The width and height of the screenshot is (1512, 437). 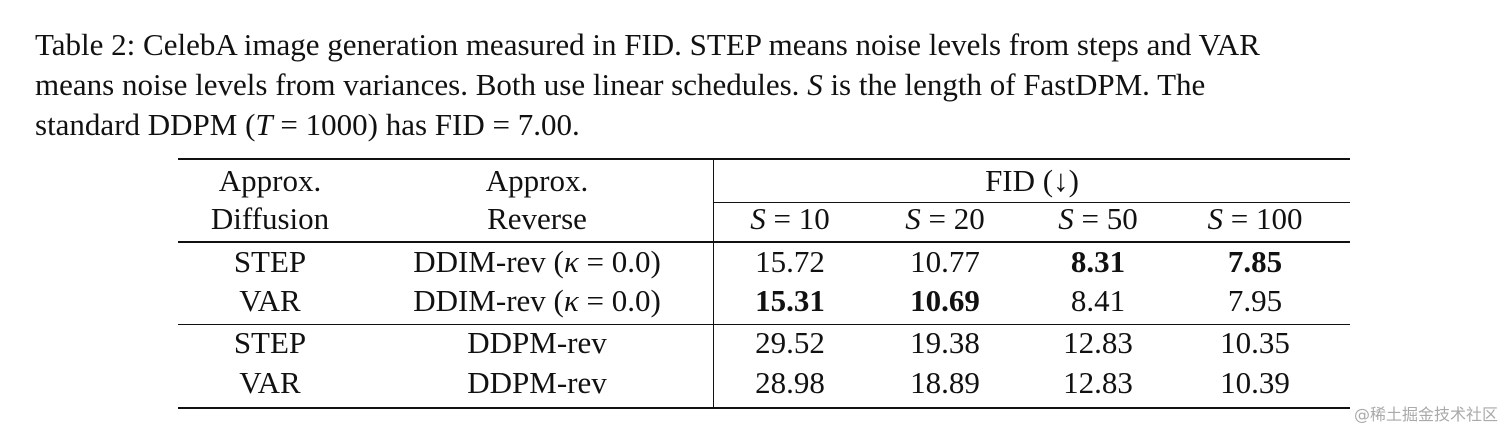 I want to click on text-segment: standard DDPM (, so click(x=145, y=124).